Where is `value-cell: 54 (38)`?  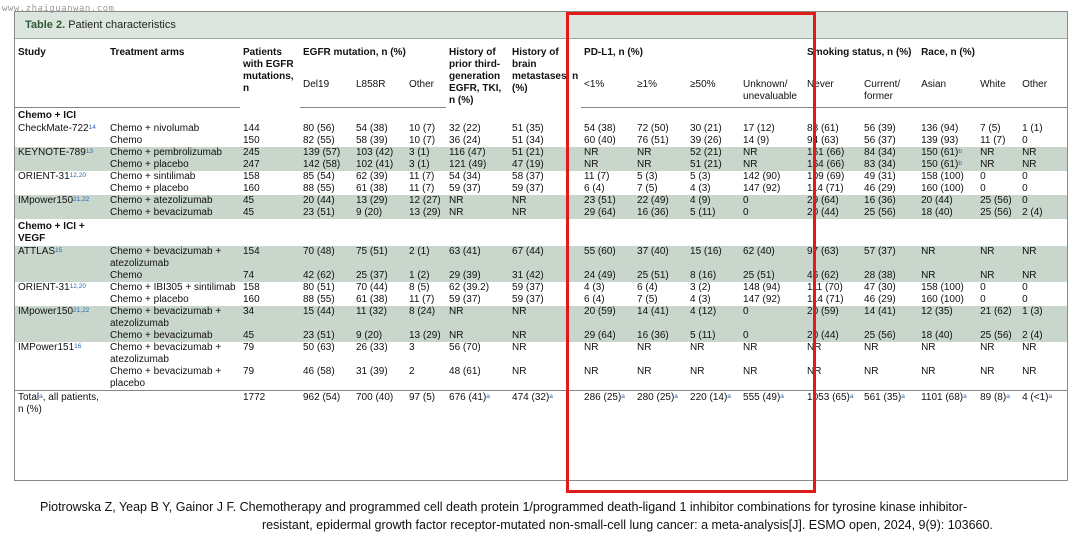 value-cell: 54 (38) is located at coordinates (608, 128).